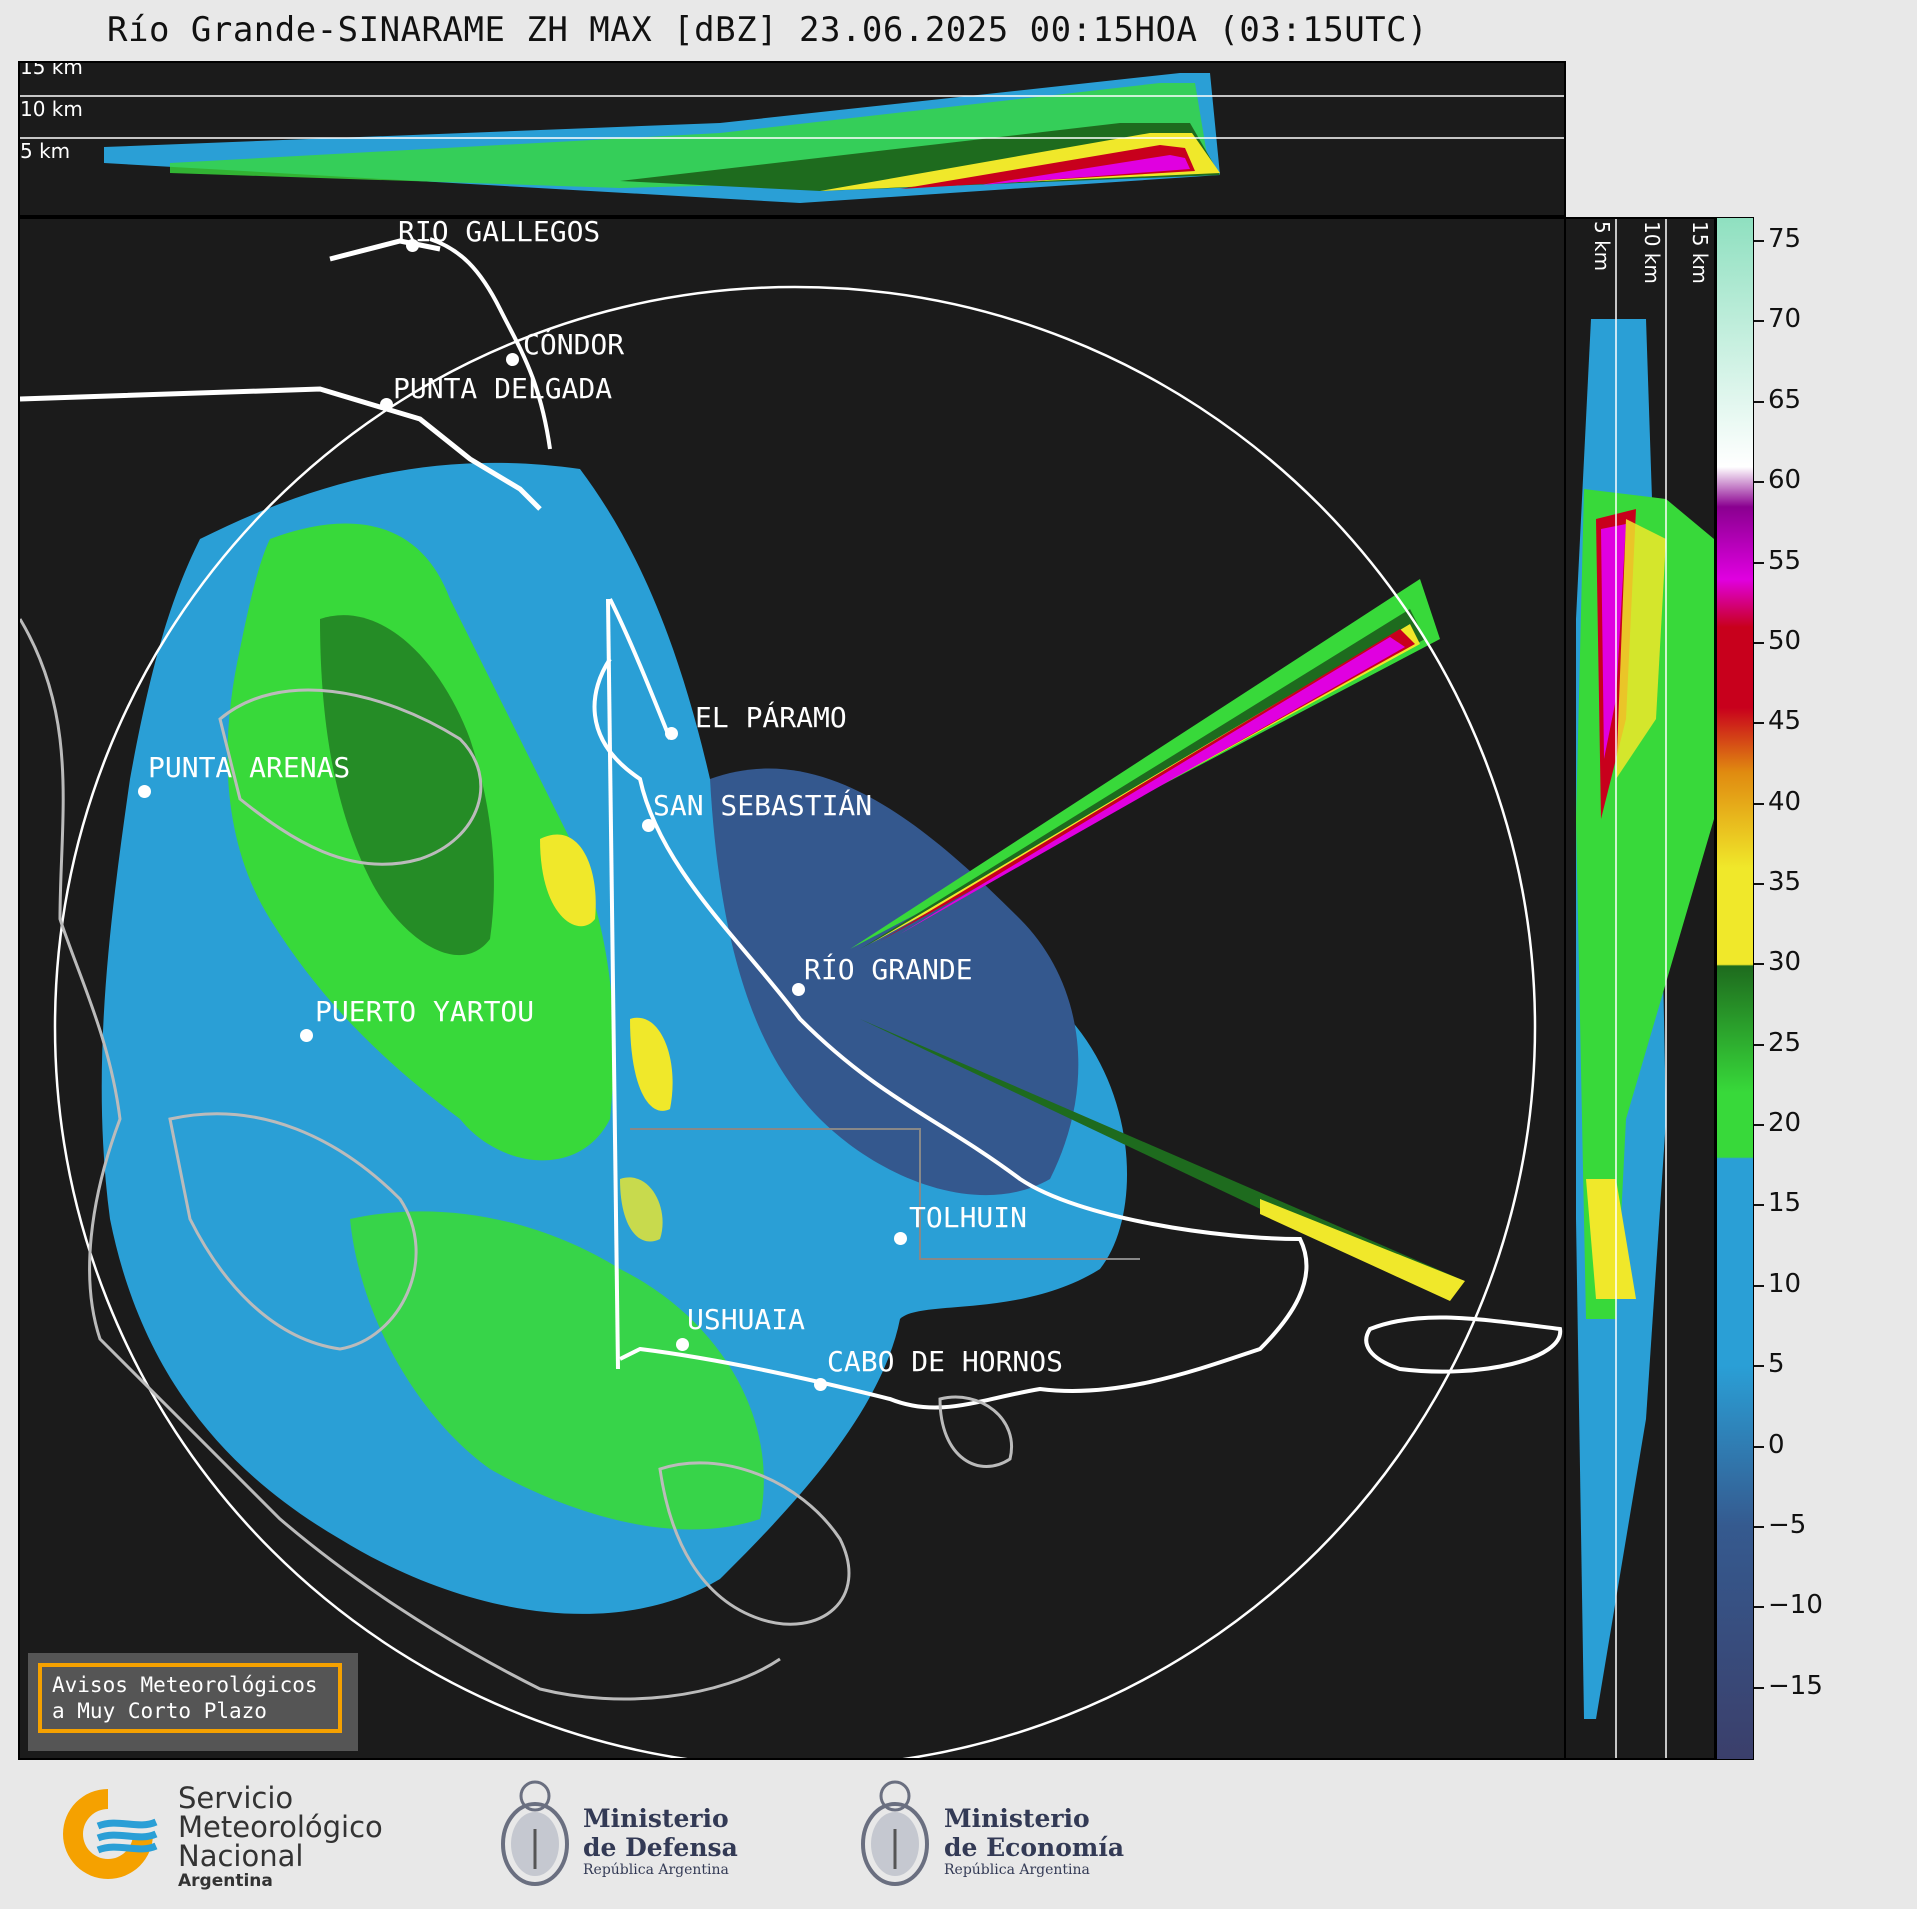  Describe the element at coordinates (225, 1881) in the screenshot. I see `smn-line: Argentina` at that location.